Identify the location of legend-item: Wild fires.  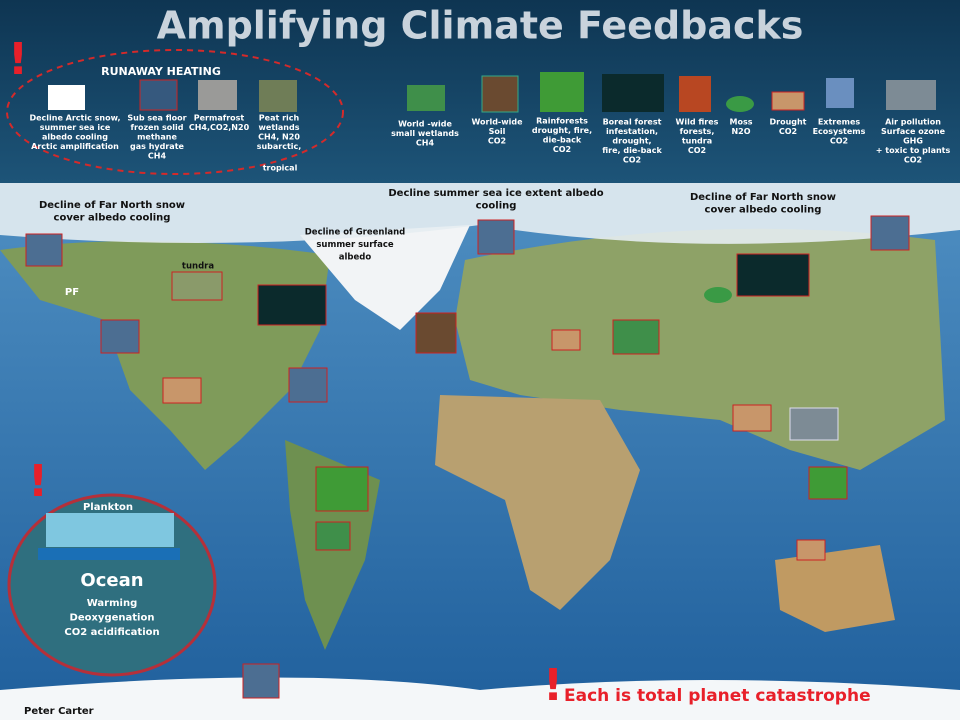
(697, 122).